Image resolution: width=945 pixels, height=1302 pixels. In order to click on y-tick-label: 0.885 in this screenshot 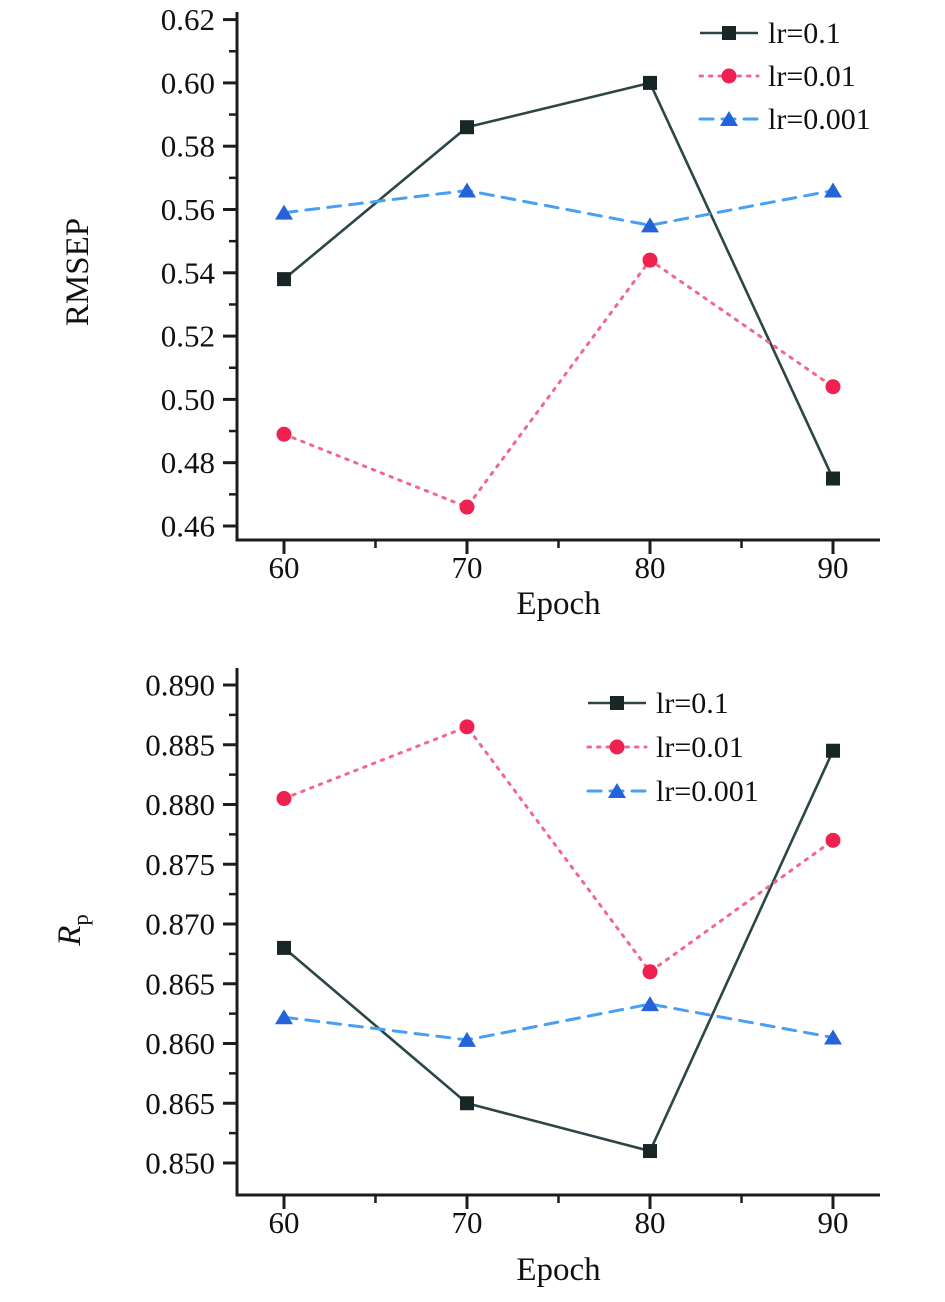, I will do `click(180, 744)`.